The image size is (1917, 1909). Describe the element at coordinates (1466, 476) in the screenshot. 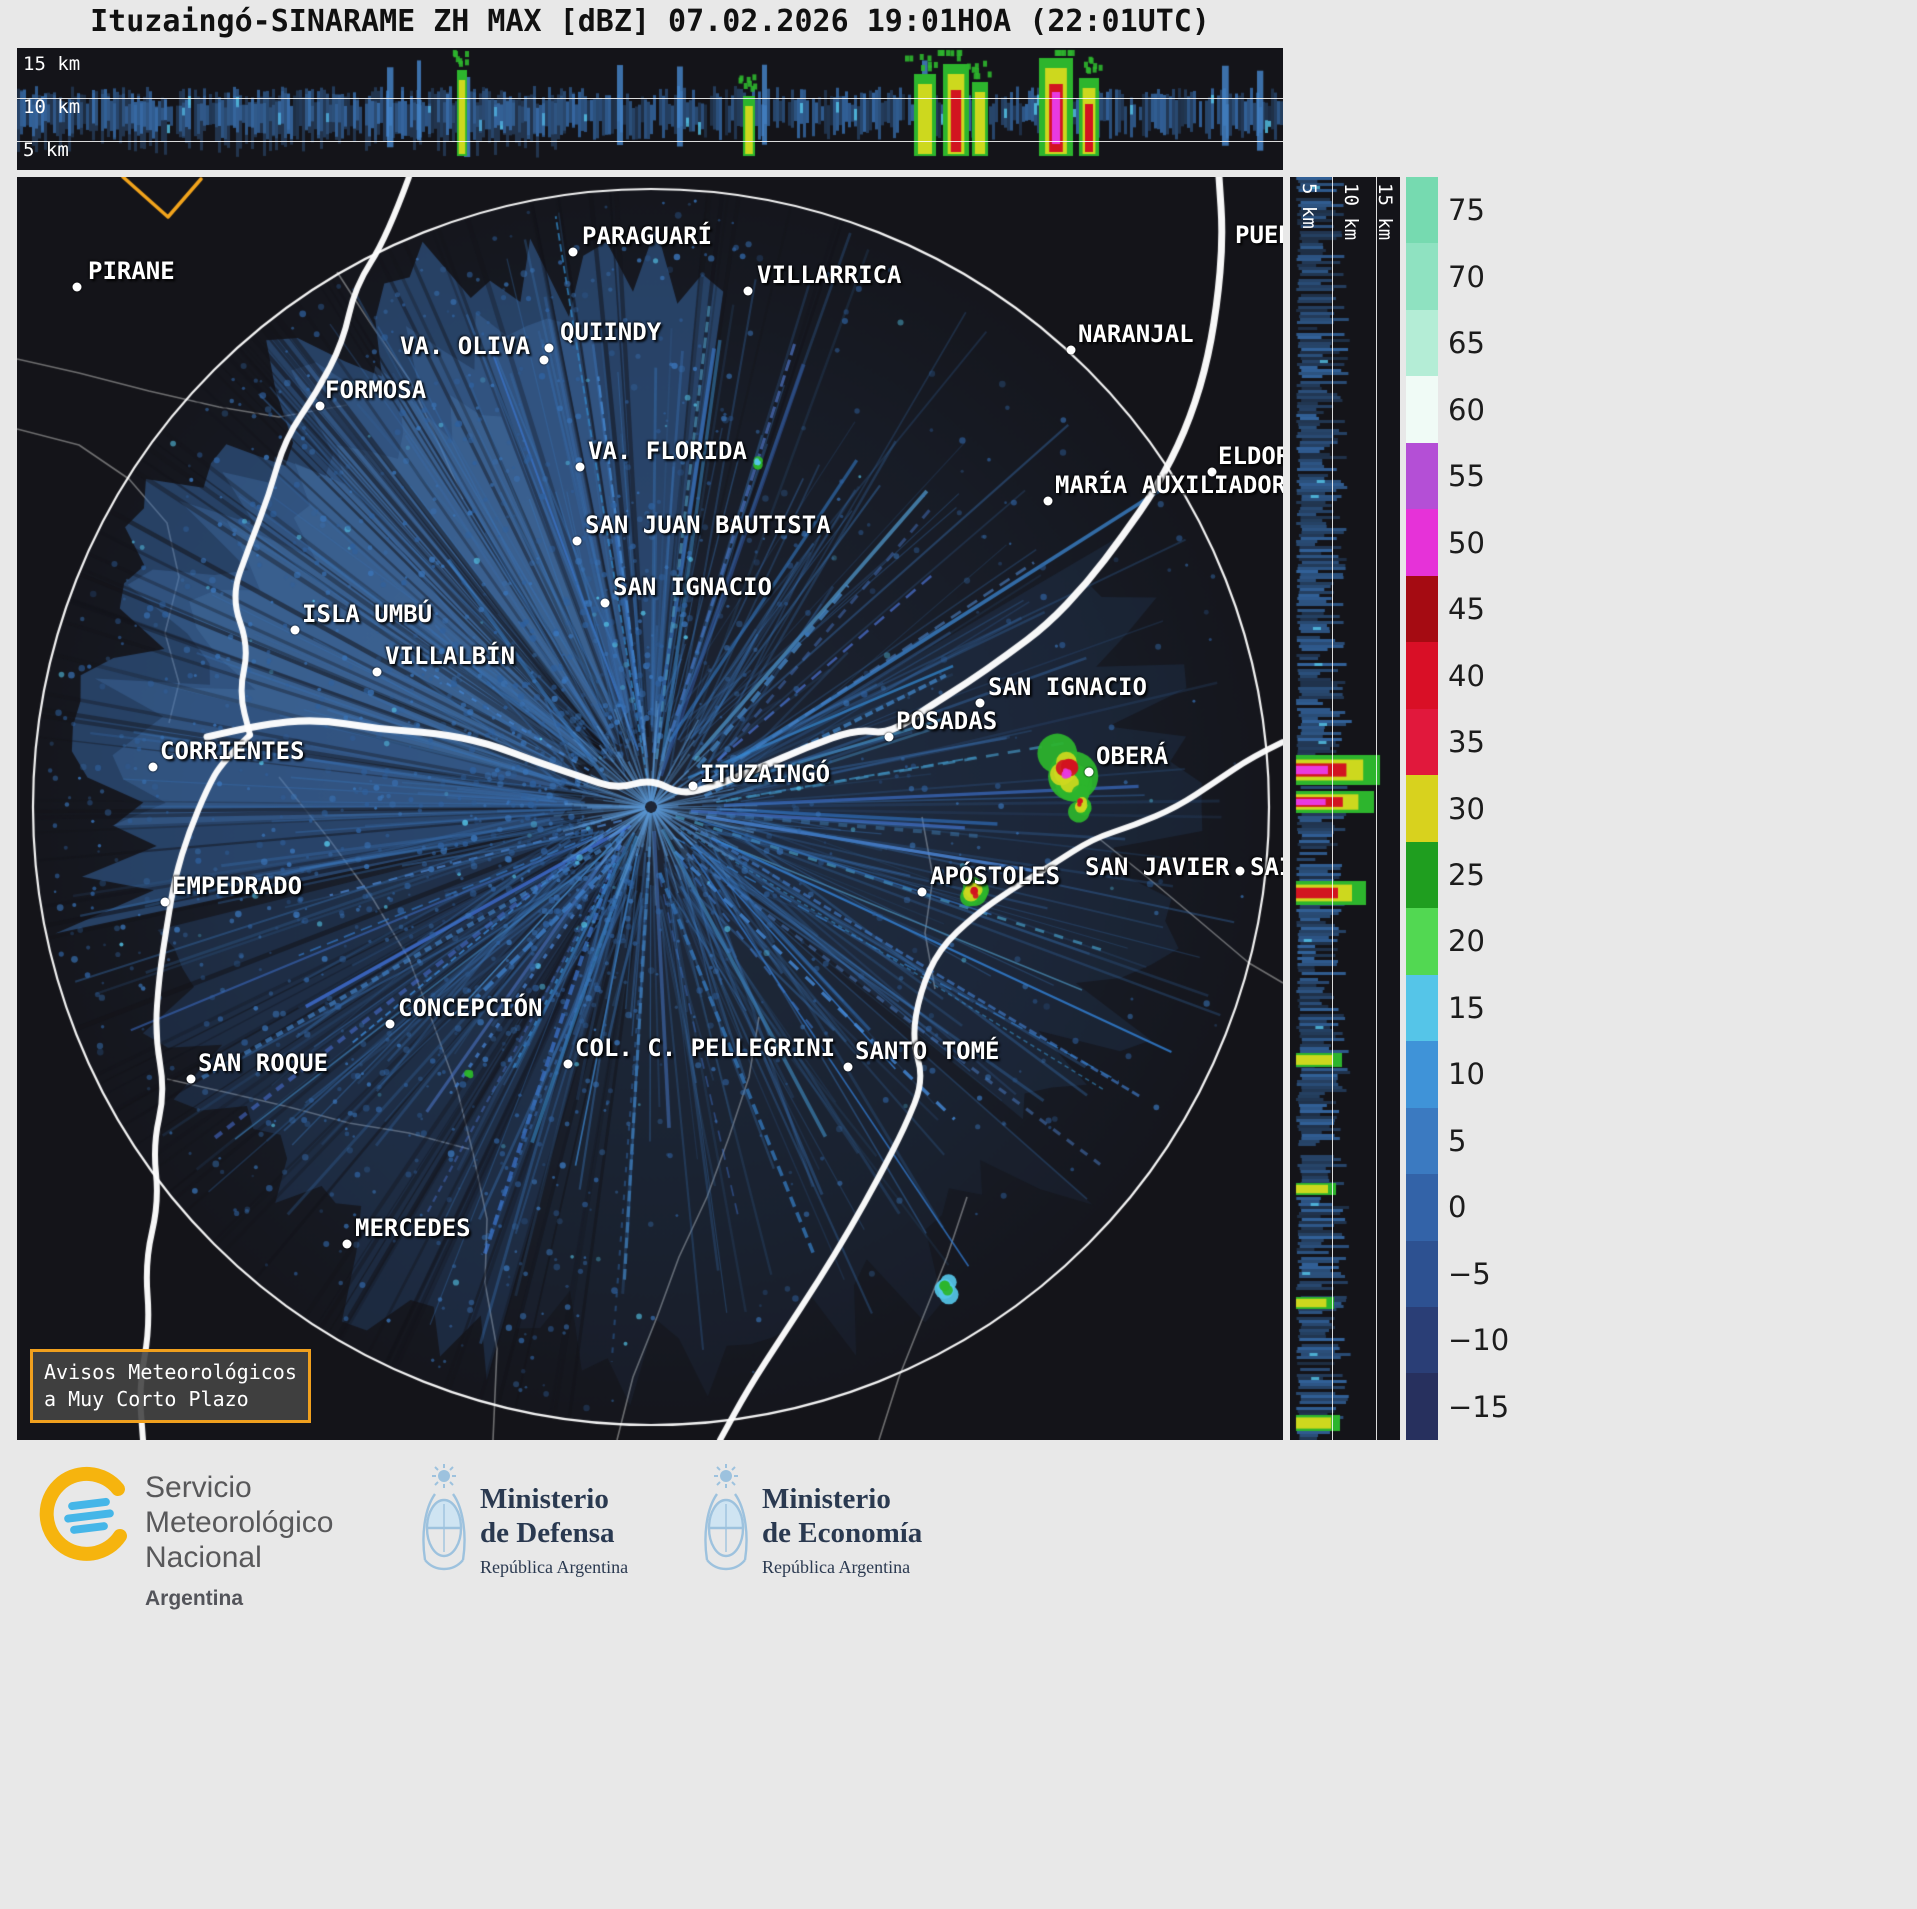

I see `colorbar-tick-label: 55` at that location.